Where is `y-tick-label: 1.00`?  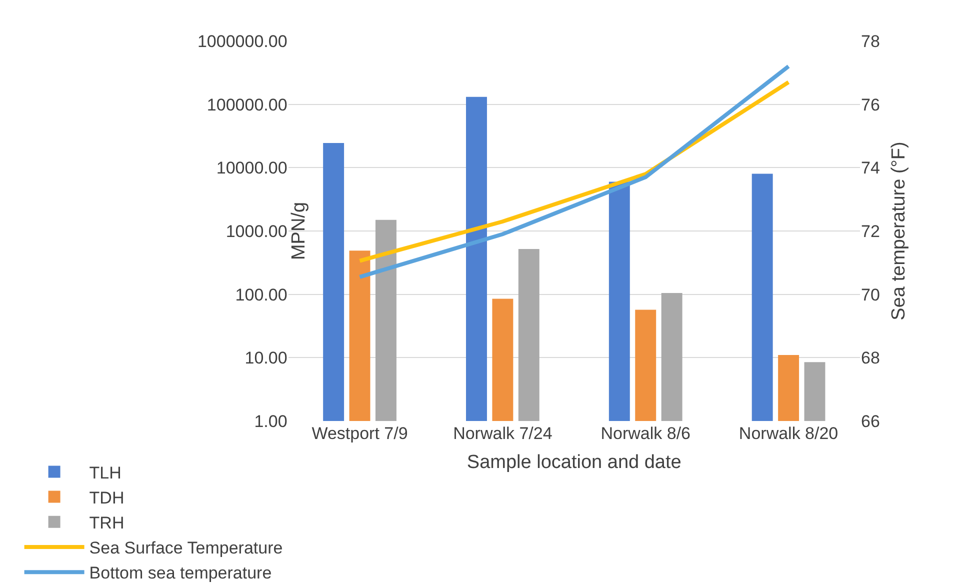 y-tick-label: 1.00 is located at coordinates (271, 421).